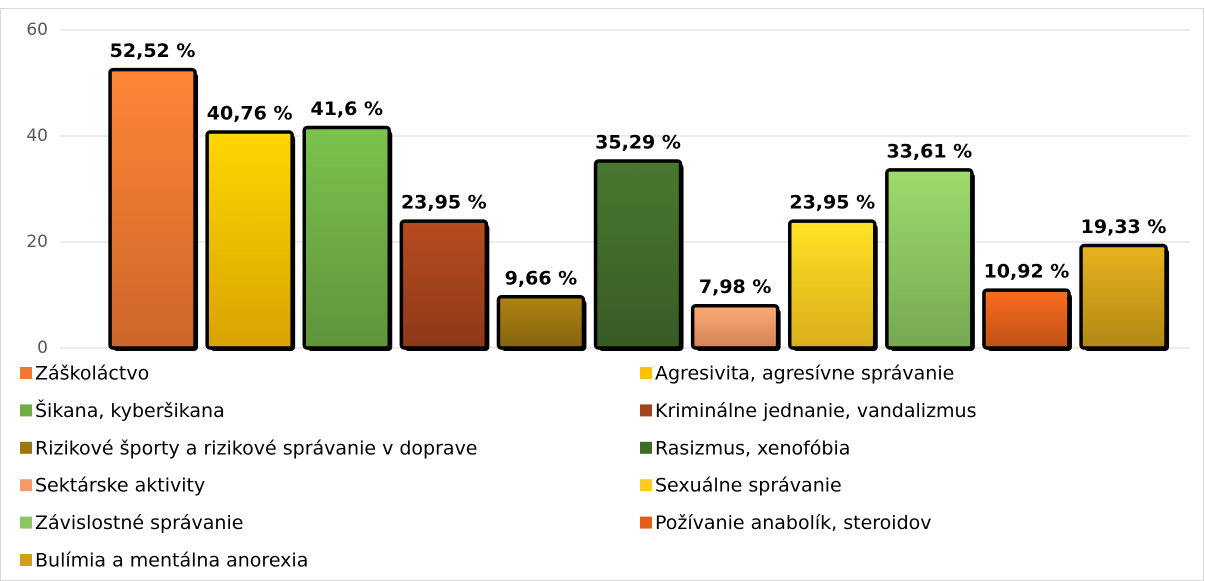 The height and width of the screenshot is (581, 1205). What do you see at coordinates (346, 109) in the screenshot?
I see `data-label: 41,6 %` at bounding box center [346, 109].